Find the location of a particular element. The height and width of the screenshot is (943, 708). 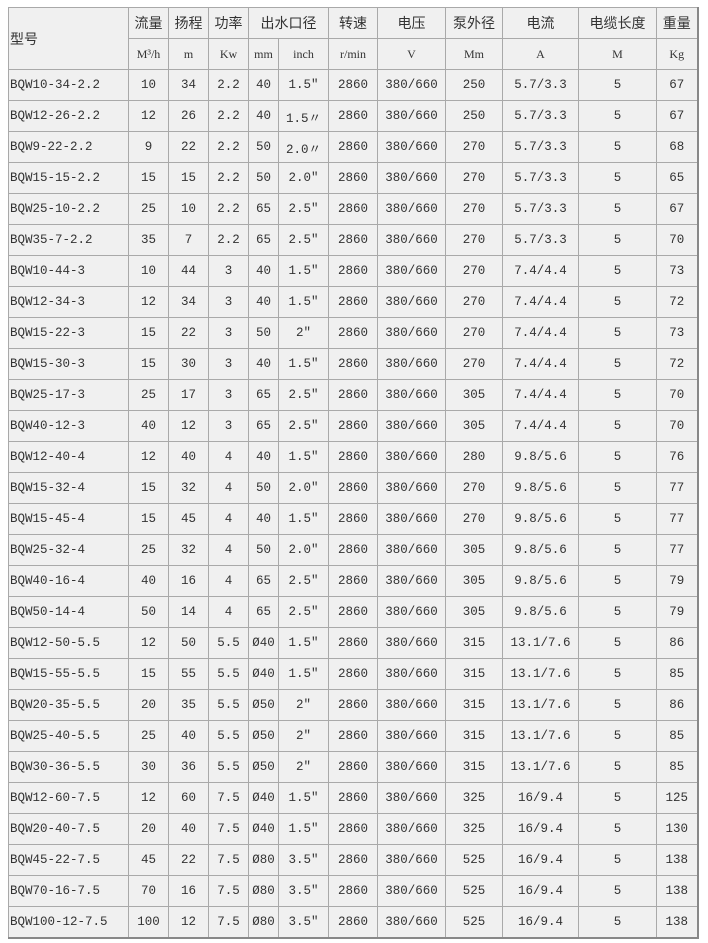

table-cell: 72 is located at coordinates (677, 302).